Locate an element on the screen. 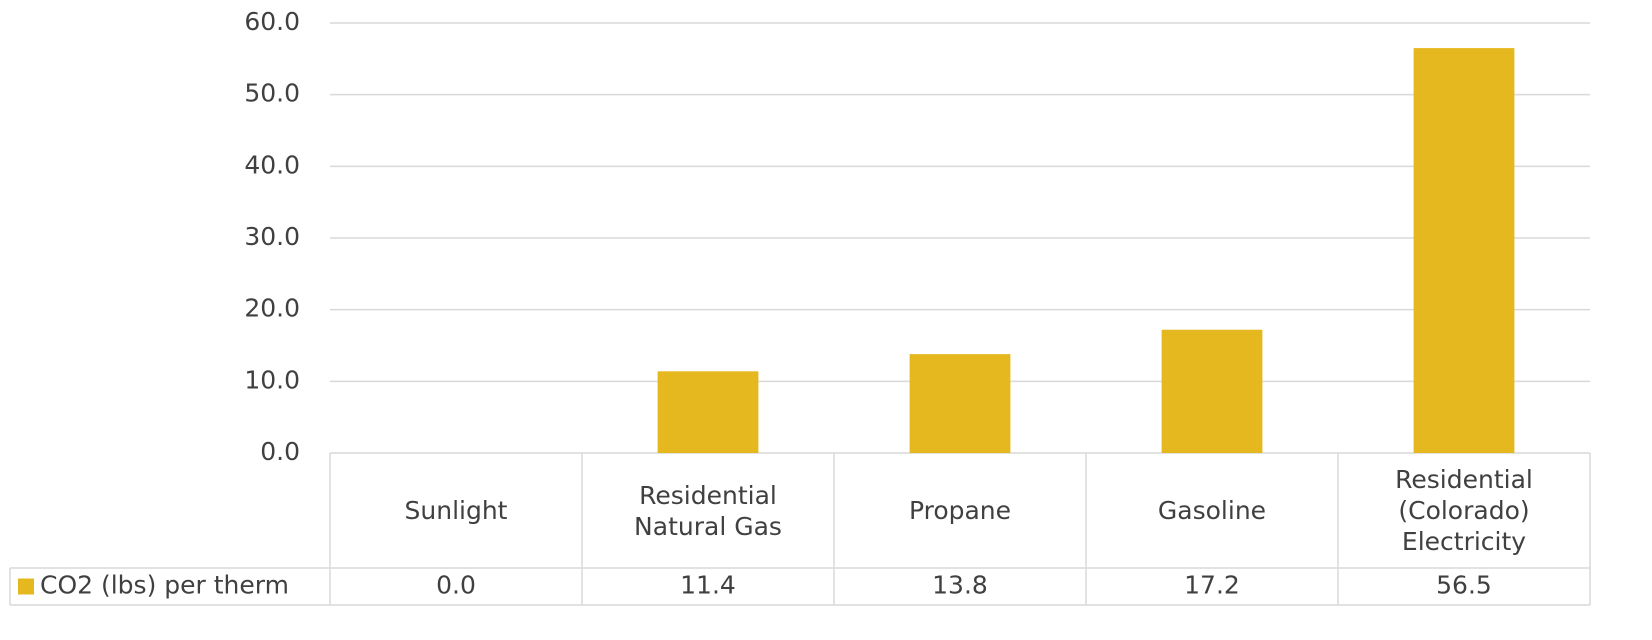  x-category-label: Gasoline is located at coordinates (1212, 510).